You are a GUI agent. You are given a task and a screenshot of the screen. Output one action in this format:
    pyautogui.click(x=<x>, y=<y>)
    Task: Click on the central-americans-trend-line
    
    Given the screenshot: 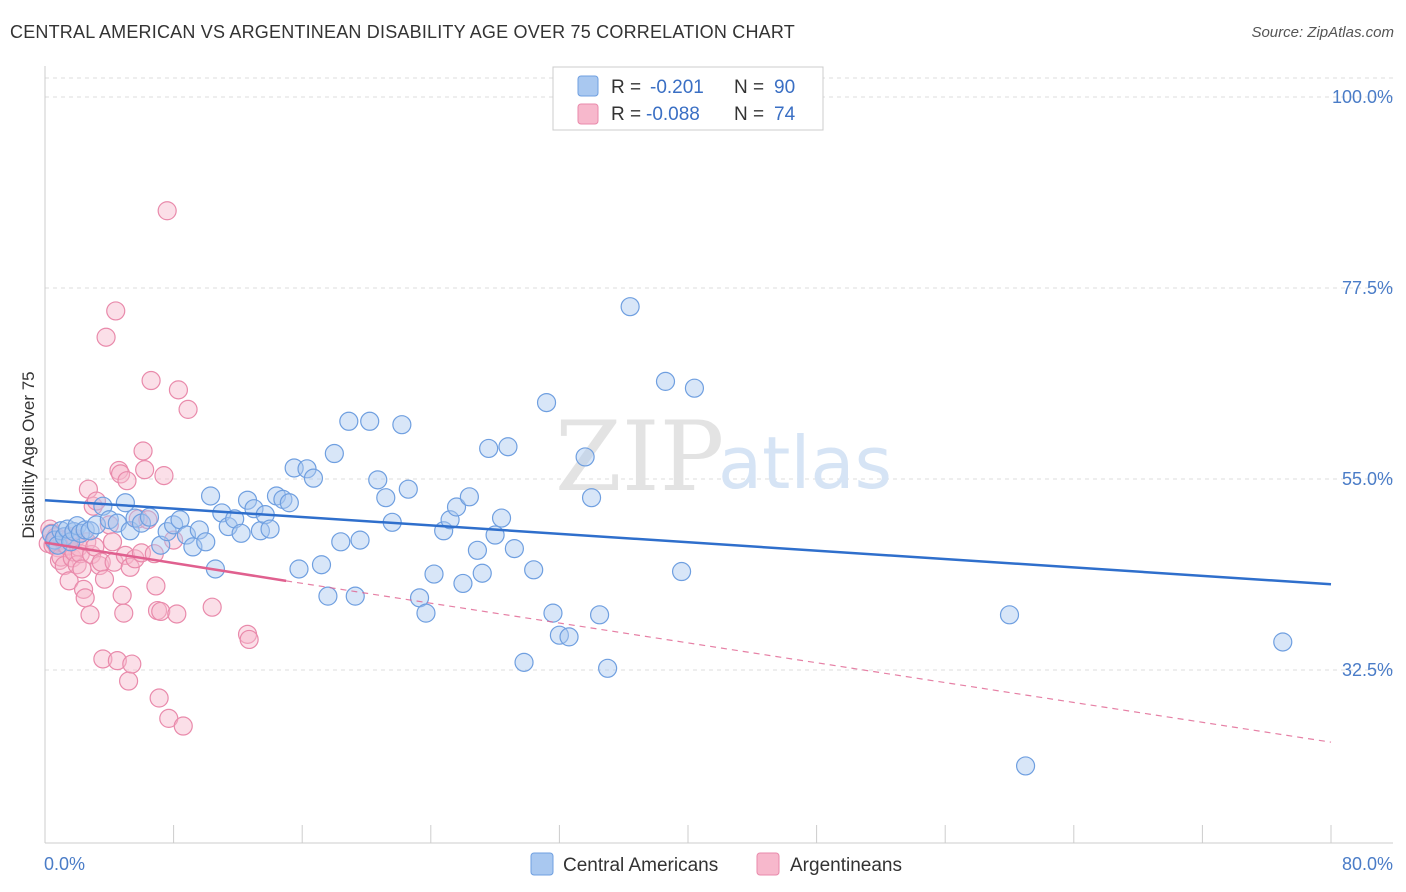 What is the action you would take?
    pyautogui.click(x=688, y=542)
    